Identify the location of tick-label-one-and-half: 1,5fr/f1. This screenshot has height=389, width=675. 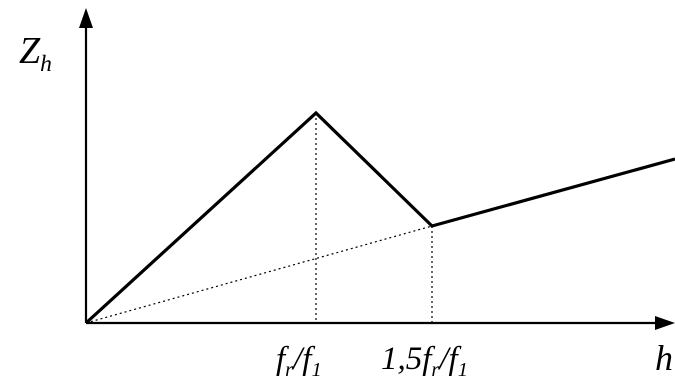
(424, 359).